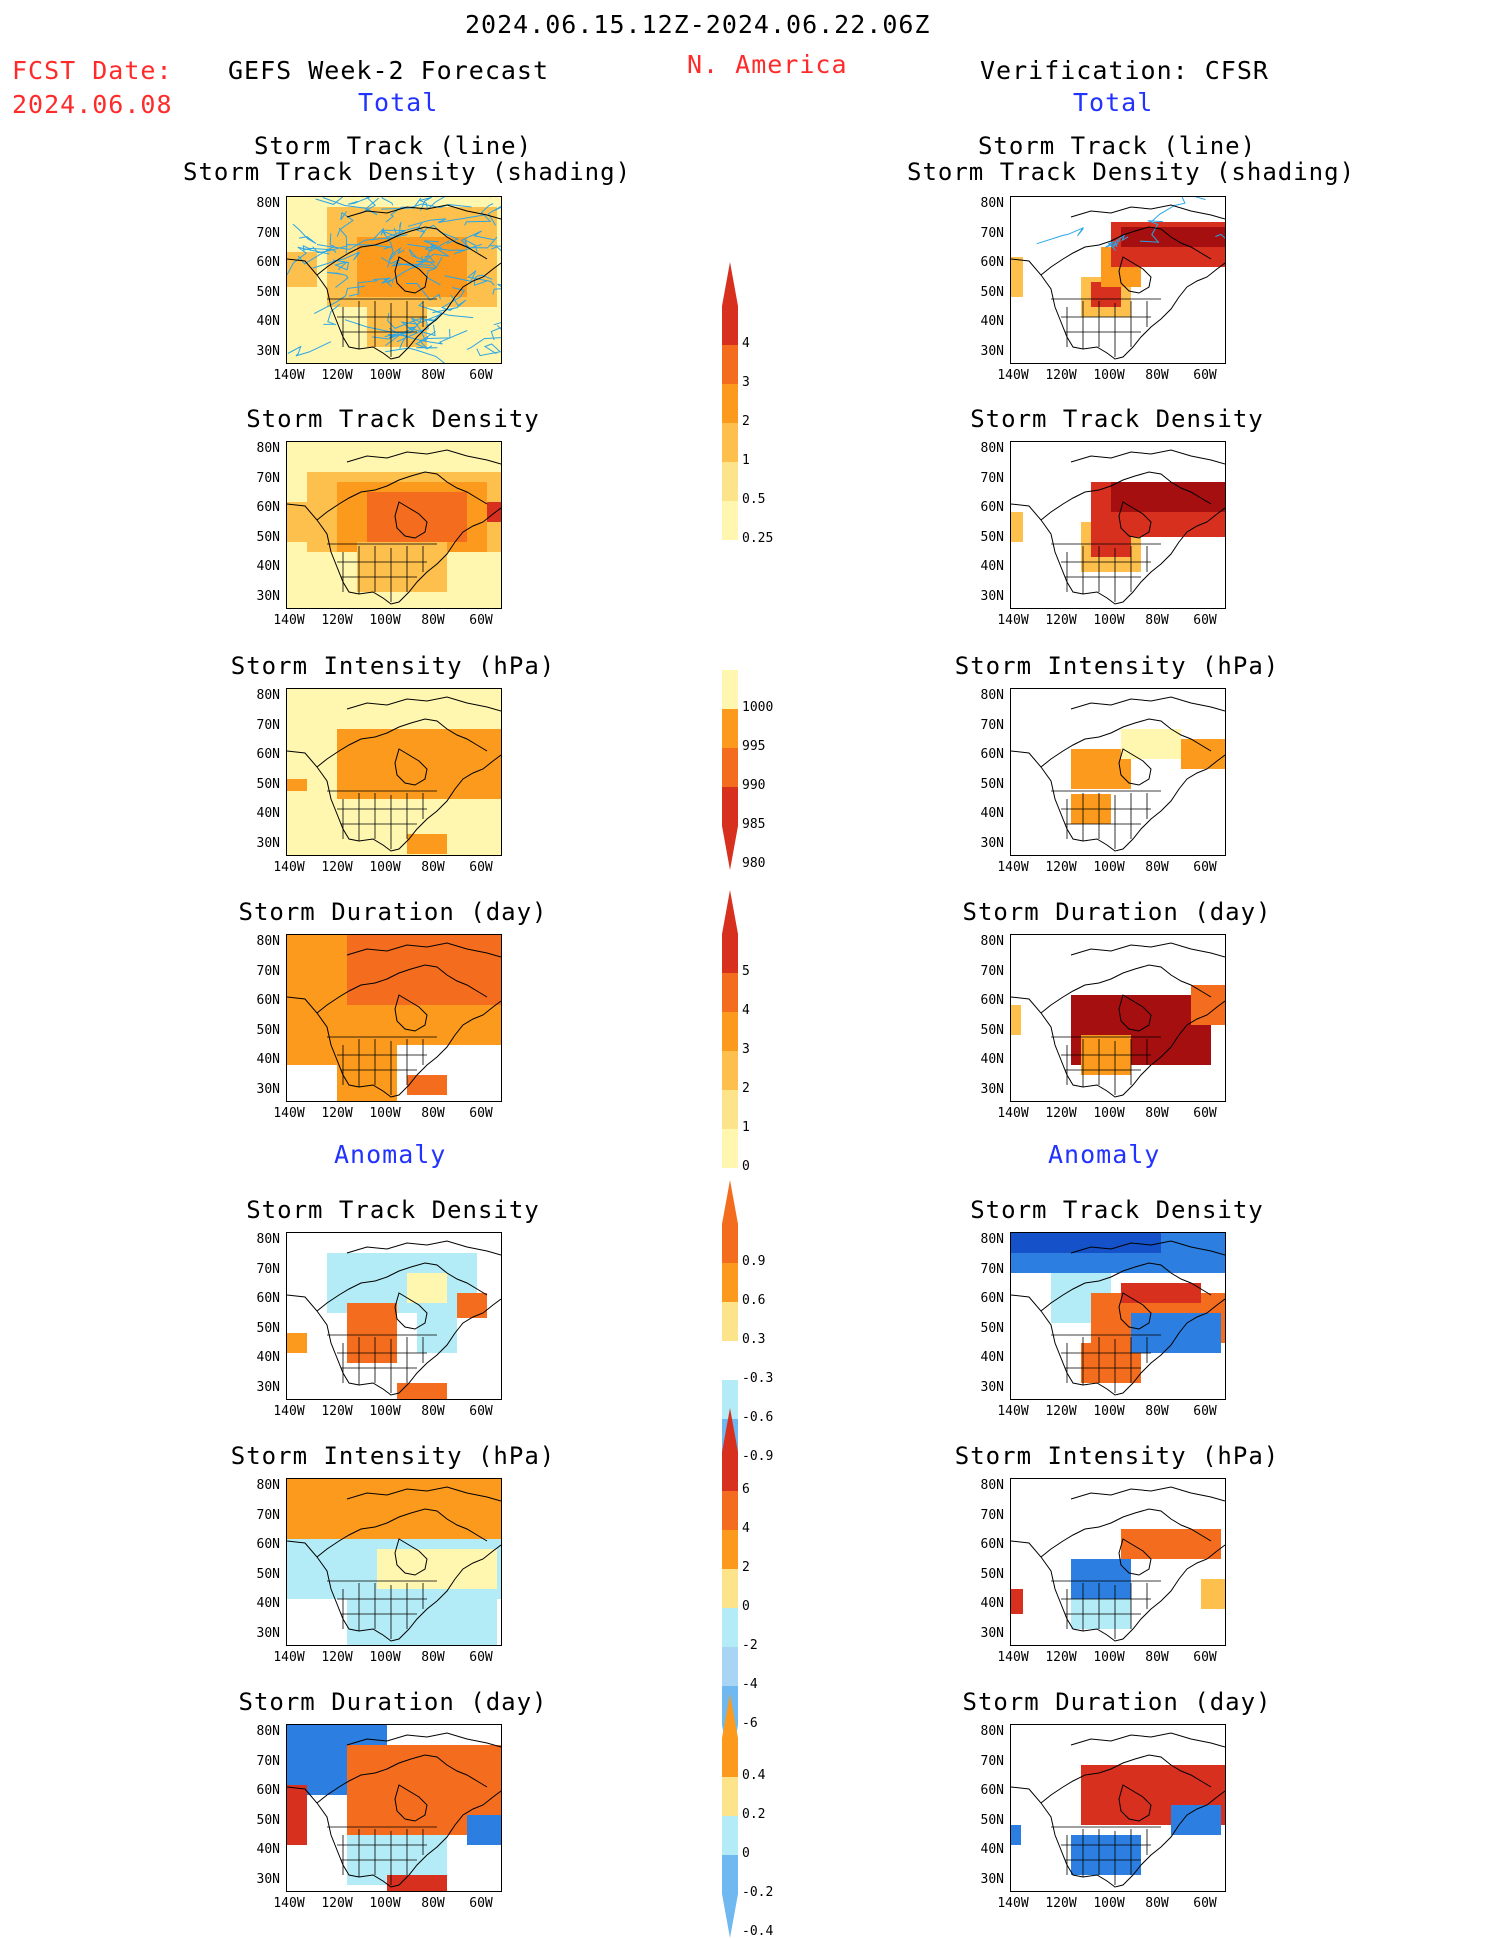 This screenshot has width=1487, height=1939. Describe the element at coordinates (1118, 1018) in the screenshot. I see `map-duration-r` at that location.